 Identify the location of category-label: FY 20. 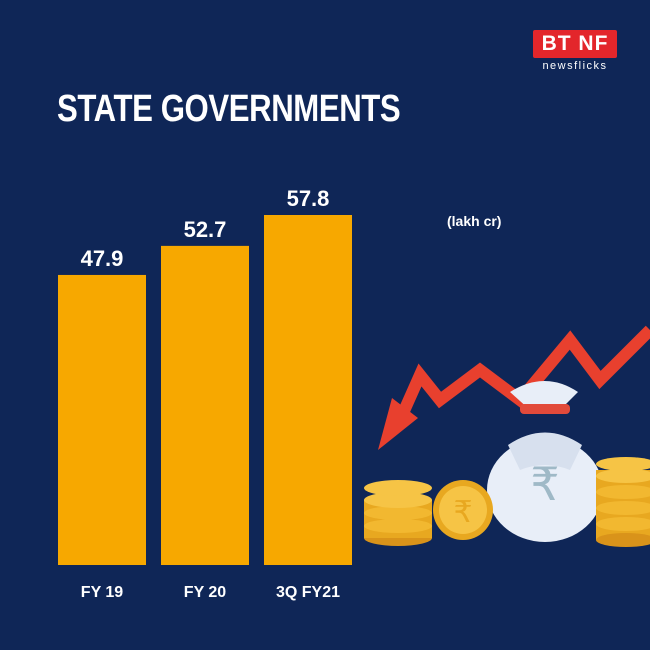
(205, 592).